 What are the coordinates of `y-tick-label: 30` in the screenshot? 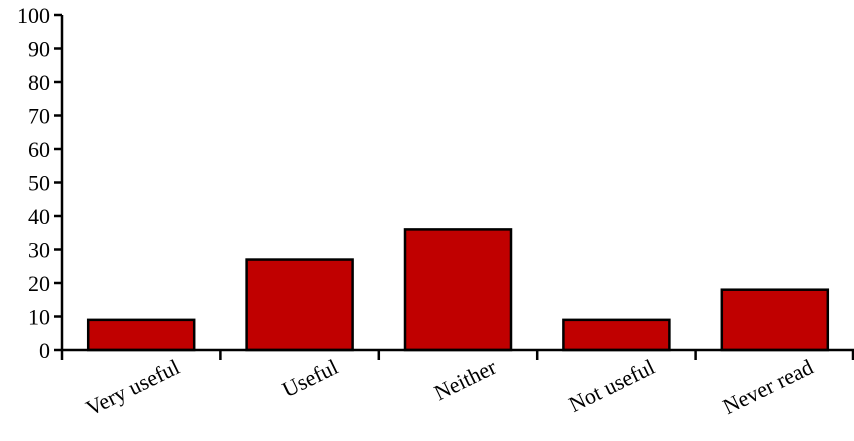 It's located at (39, 250).